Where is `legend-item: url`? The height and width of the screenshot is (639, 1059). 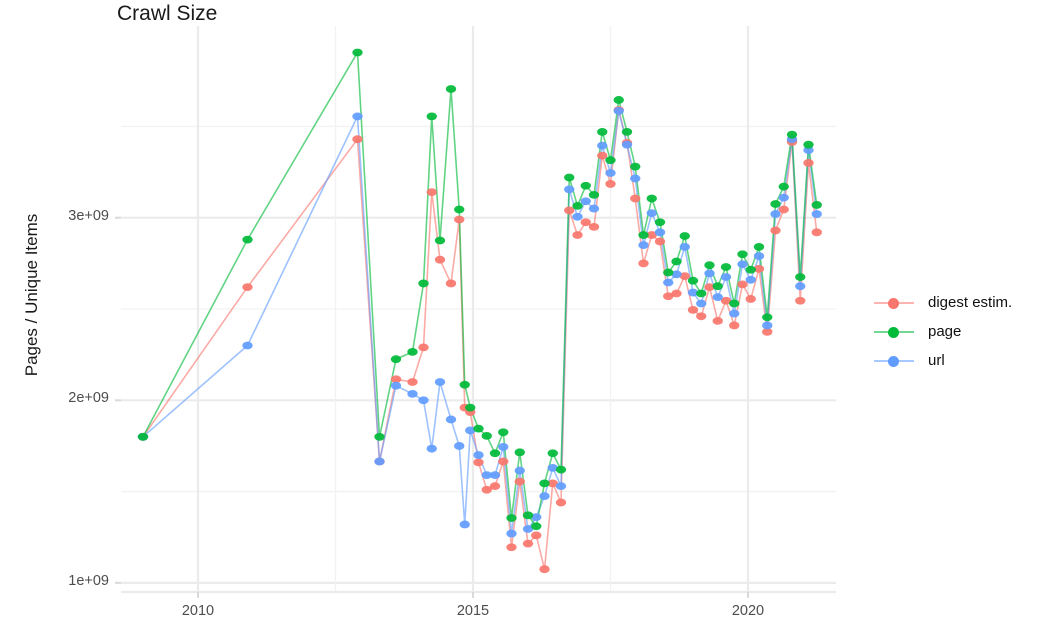
legend-item: url is located at coordinates (964, 360).